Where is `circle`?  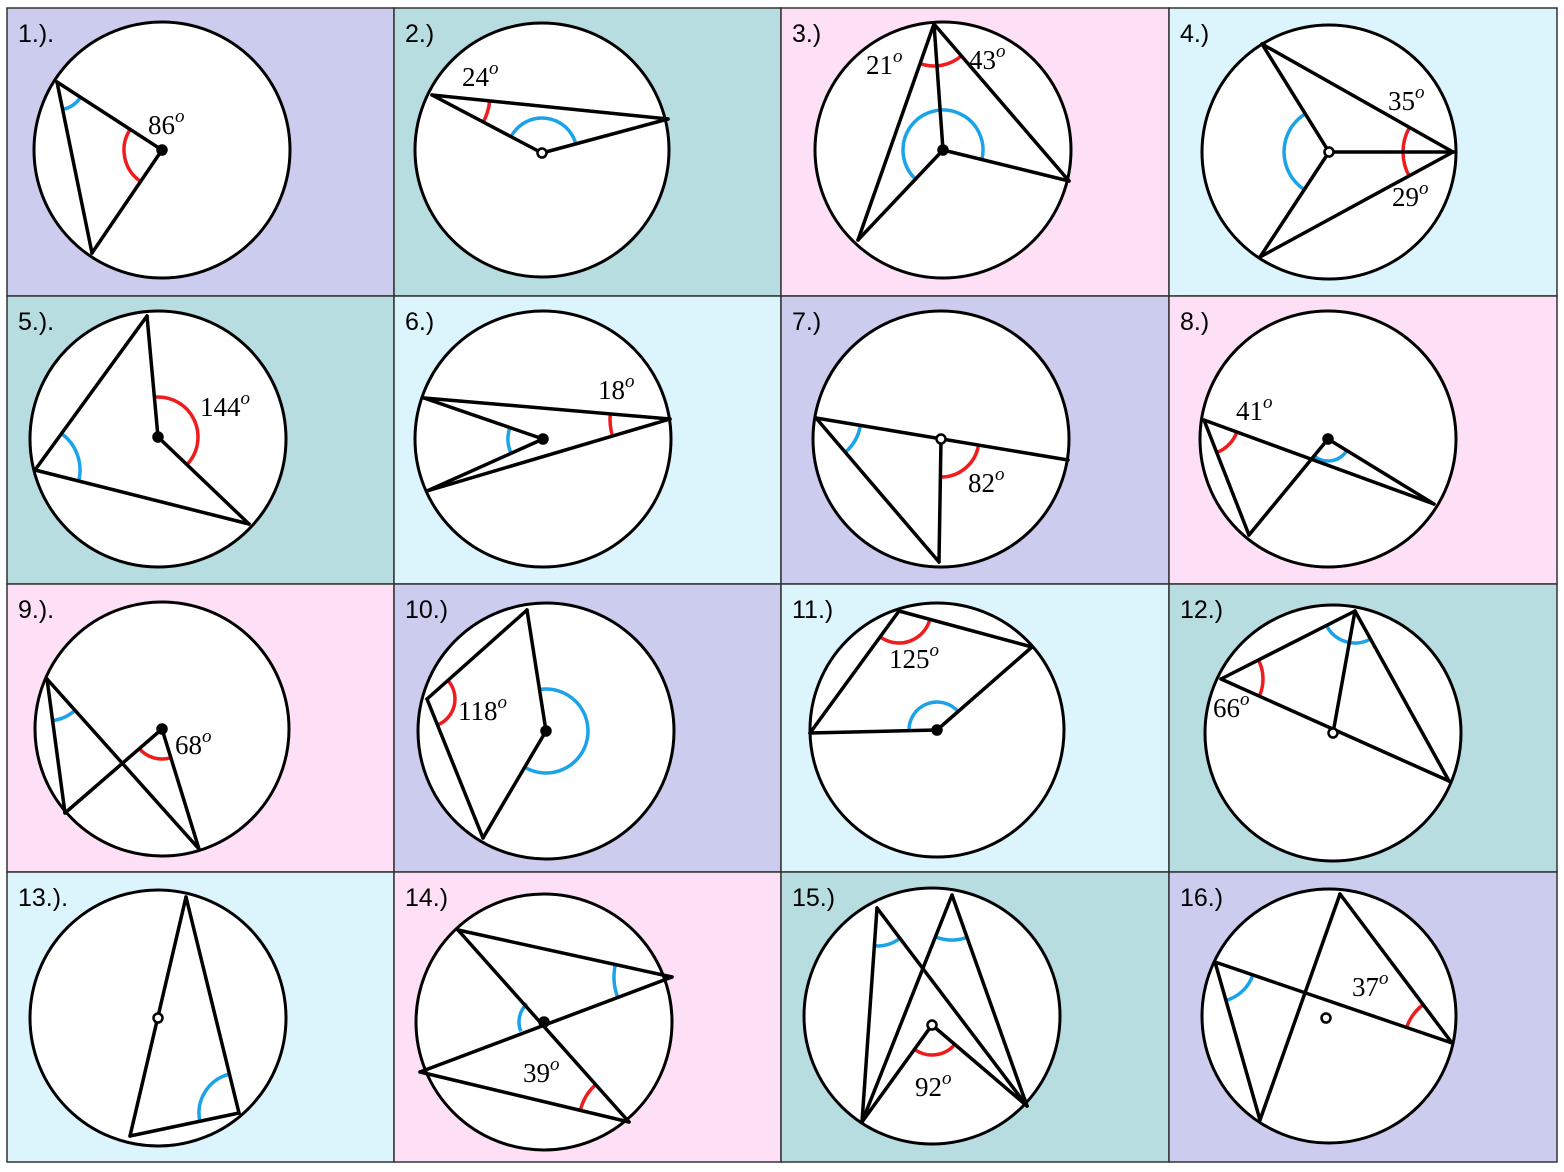 circle is located at coordinates (932, 1016).